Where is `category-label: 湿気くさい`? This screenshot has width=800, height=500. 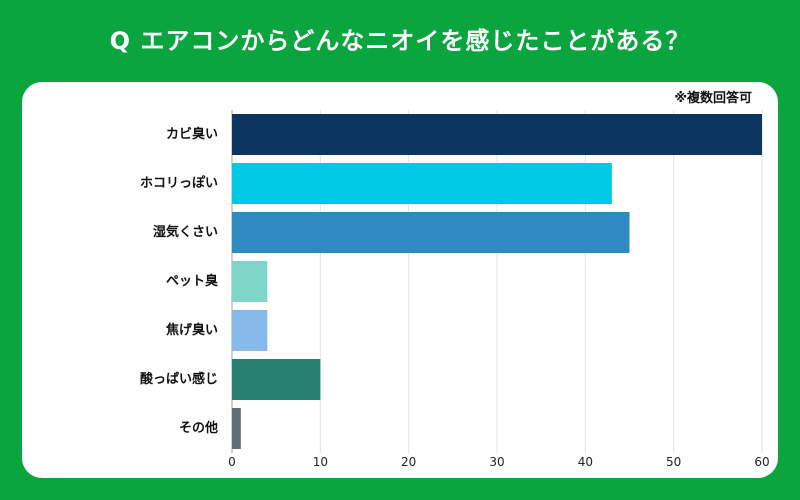
category-label: 湿気くさい is located at coordinates (185, 232).